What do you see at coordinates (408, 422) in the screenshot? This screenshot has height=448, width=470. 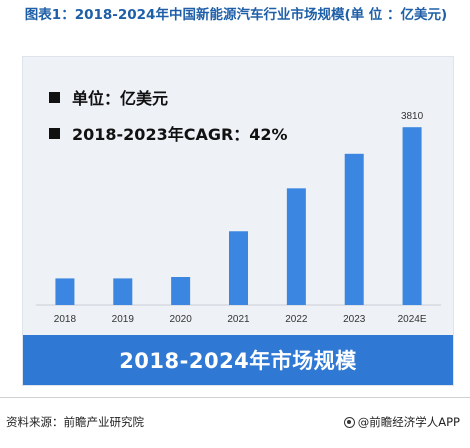 I see `brand-text: @前瞻经济学人APP` at bounding box center [408, 422].